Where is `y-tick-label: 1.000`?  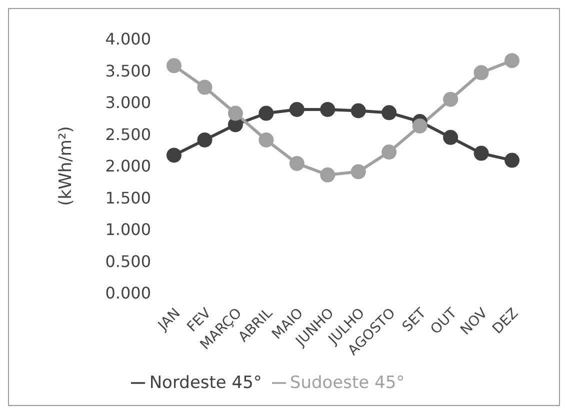 y-tick-label: 1.000 is located at coordinates (128, 230).